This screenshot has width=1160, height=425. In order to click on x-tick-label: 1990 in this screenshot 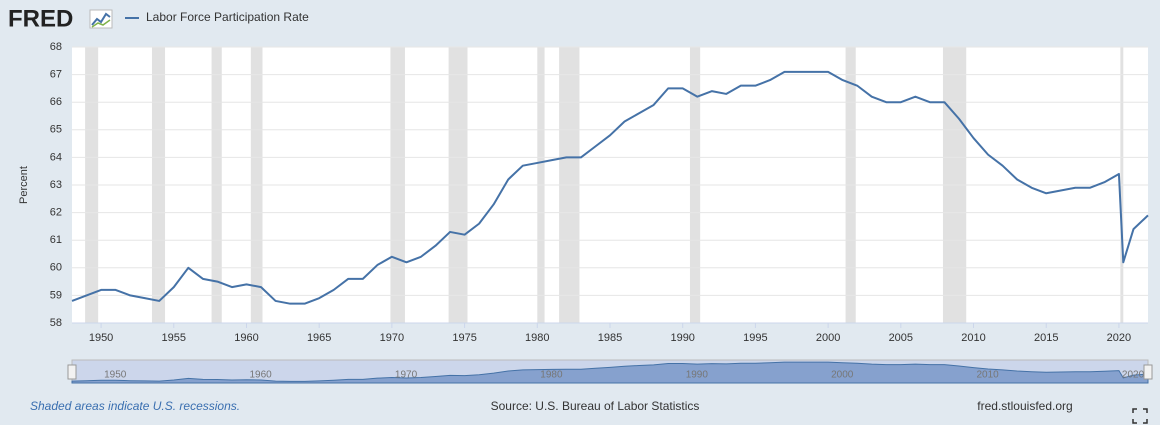, I will do `click(682, 338)`.